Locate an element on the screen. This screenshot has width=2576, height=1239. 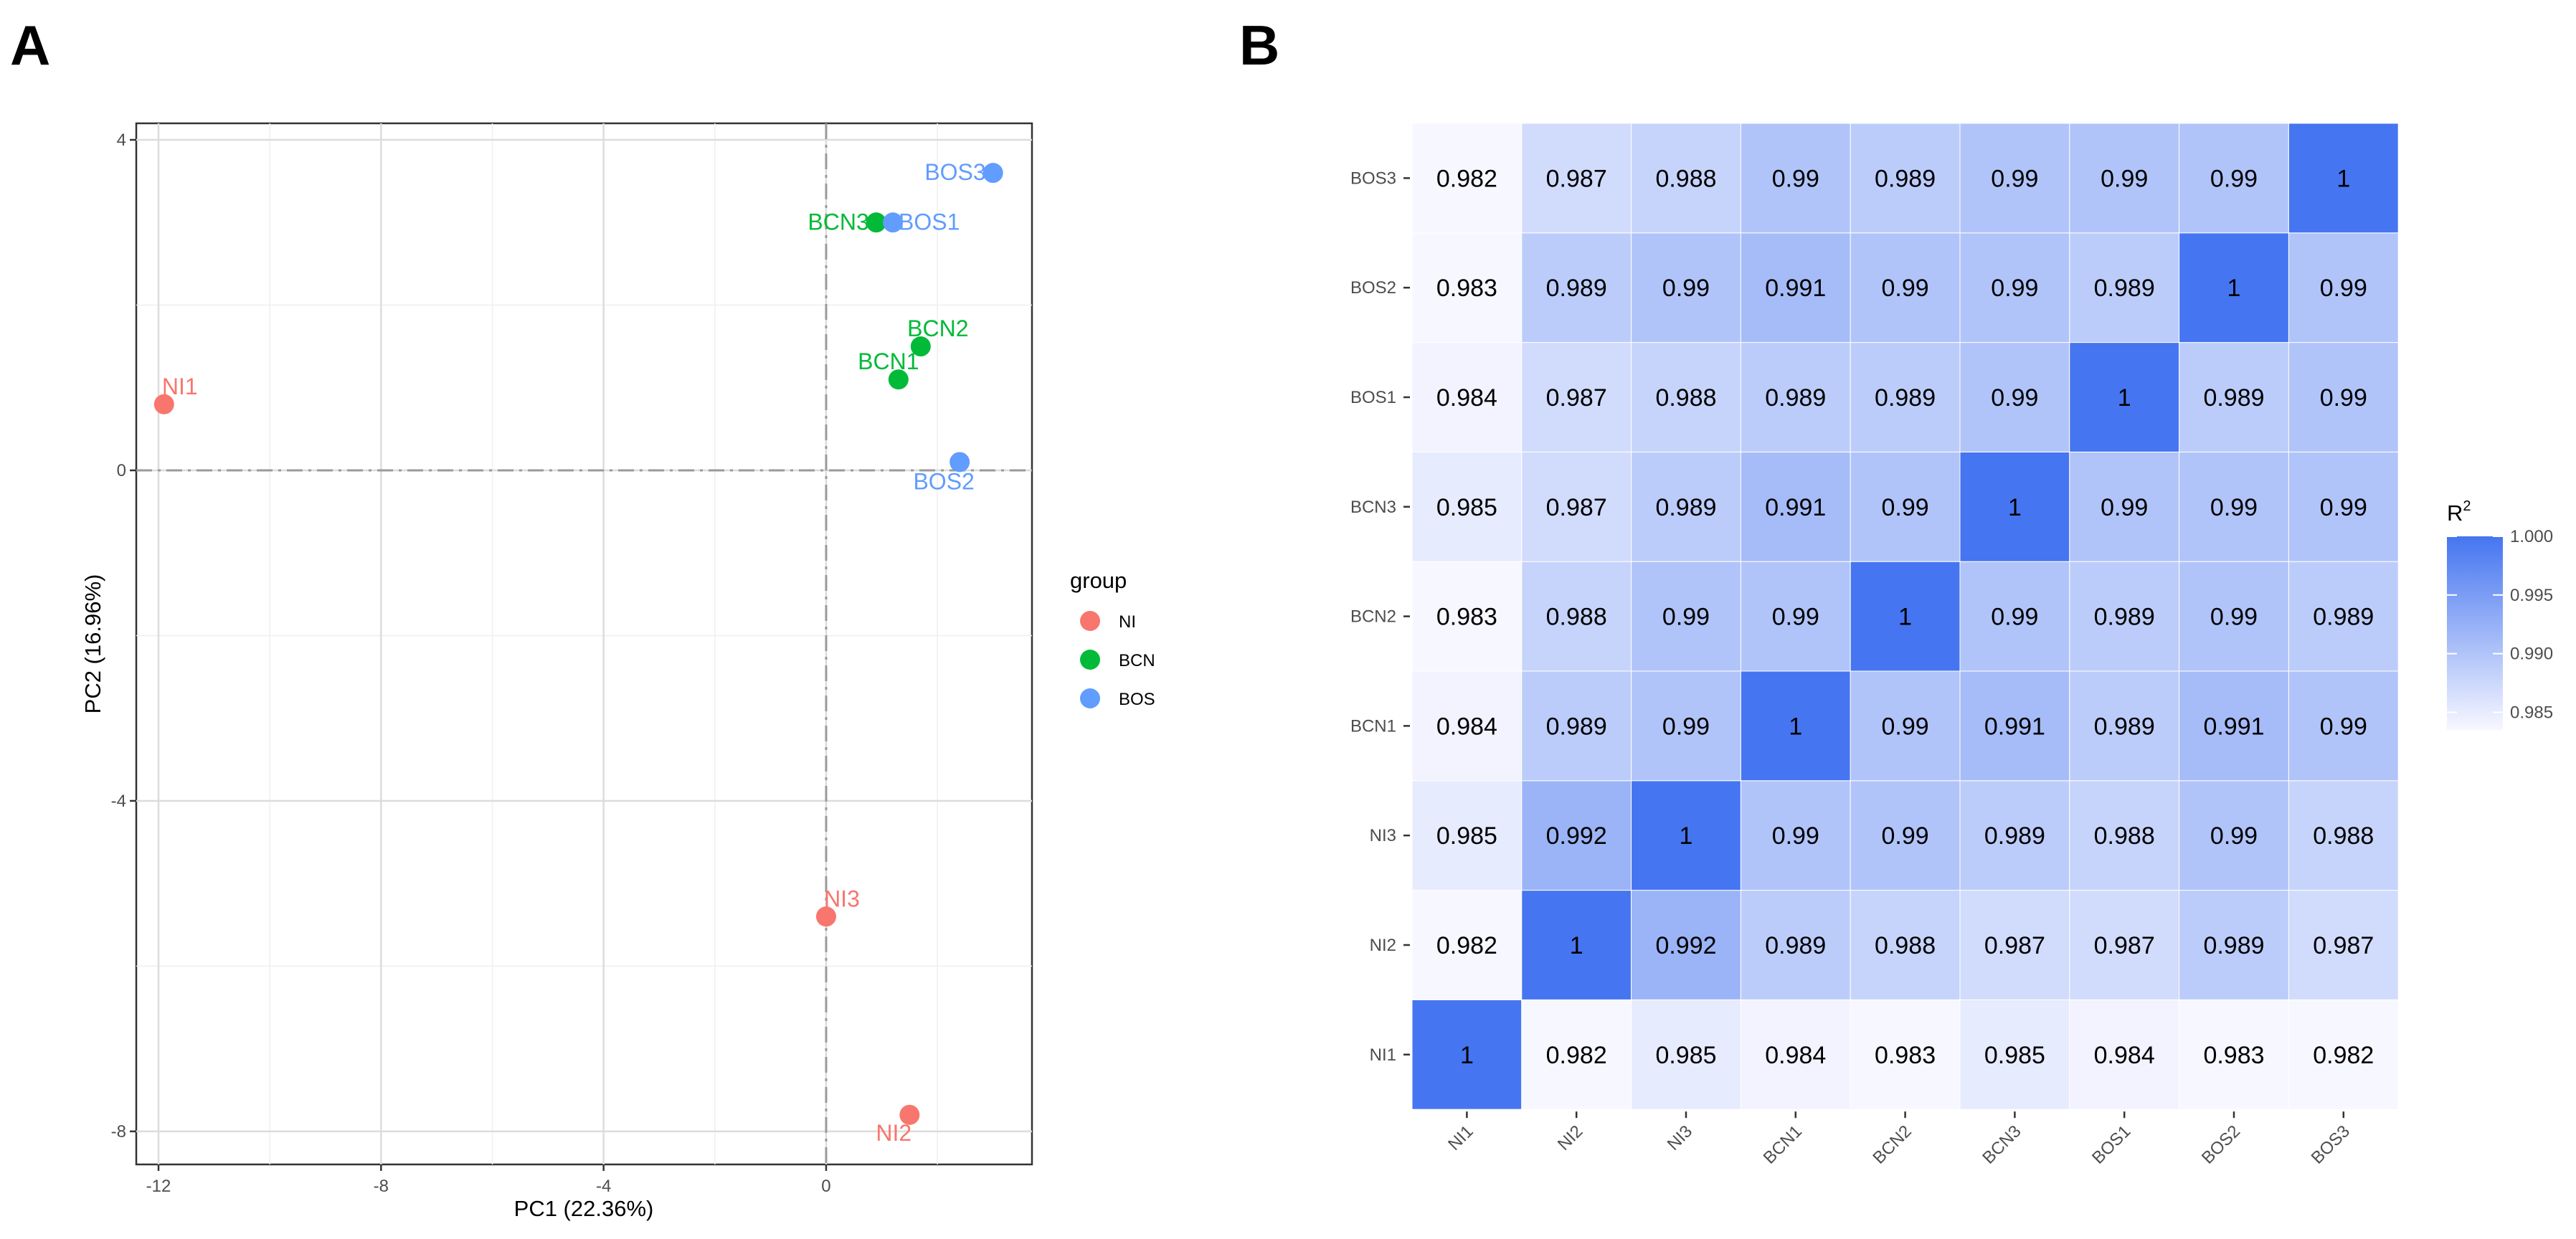
legend-key-bcn is located at coordinates (1090, 660).